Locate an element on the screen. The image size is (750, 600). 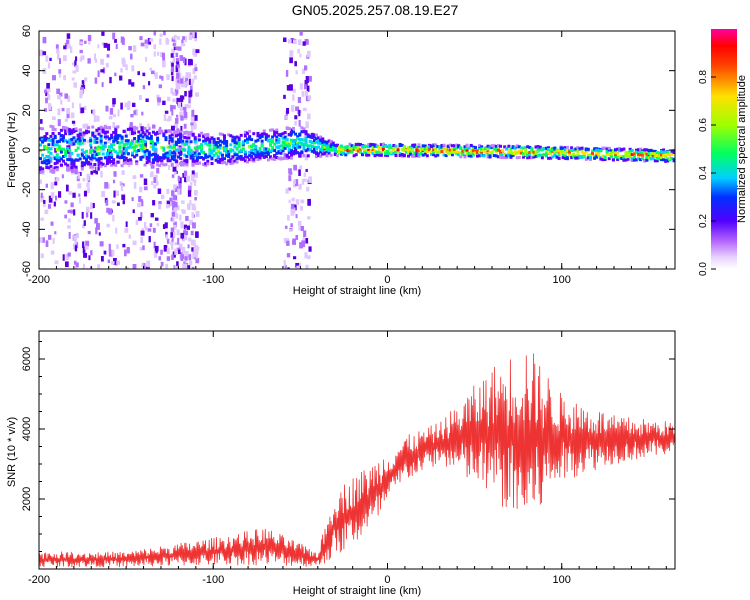
colorbar-tick-label: 0.8 is located at coordinates (703, 77).